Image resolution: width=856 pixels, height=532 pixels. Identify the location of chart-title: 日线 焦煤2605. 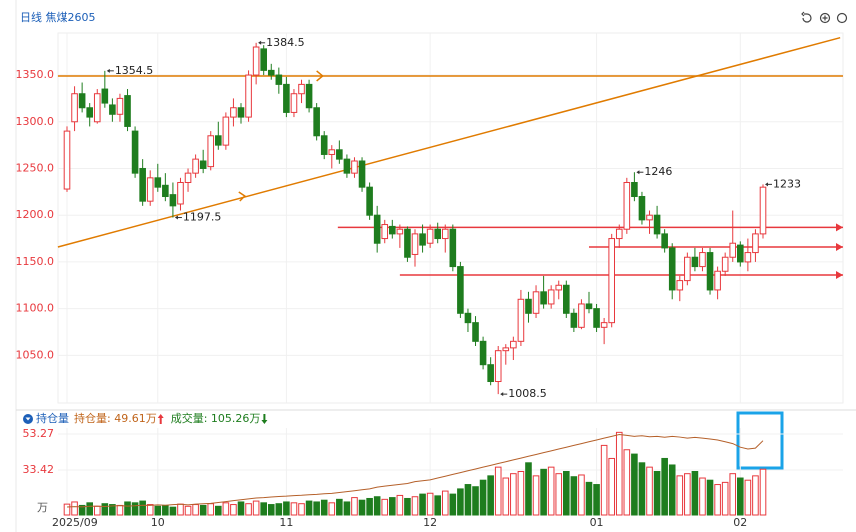
(58, 17).